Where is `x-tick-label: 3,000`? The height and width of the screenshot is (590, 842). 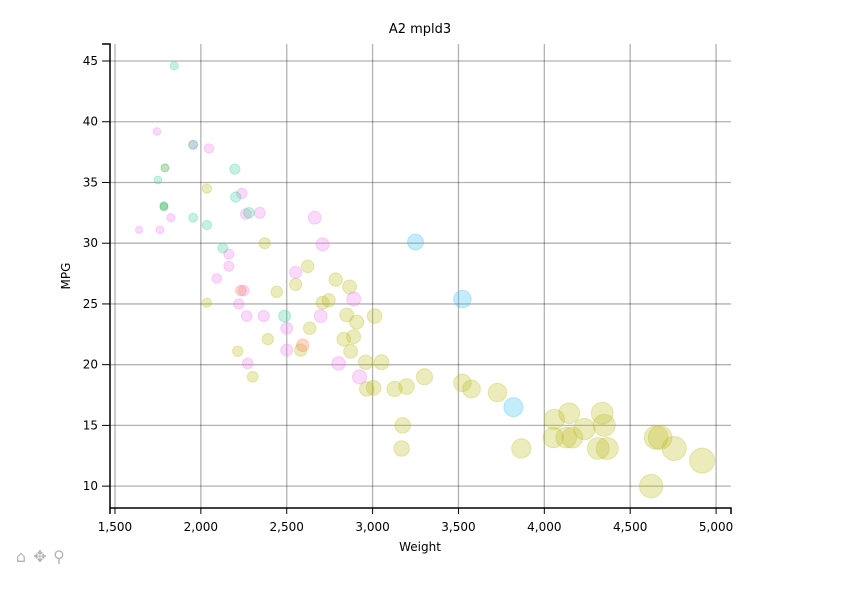
x-tick-label: 3,000 is located at coordinates (372, 527).